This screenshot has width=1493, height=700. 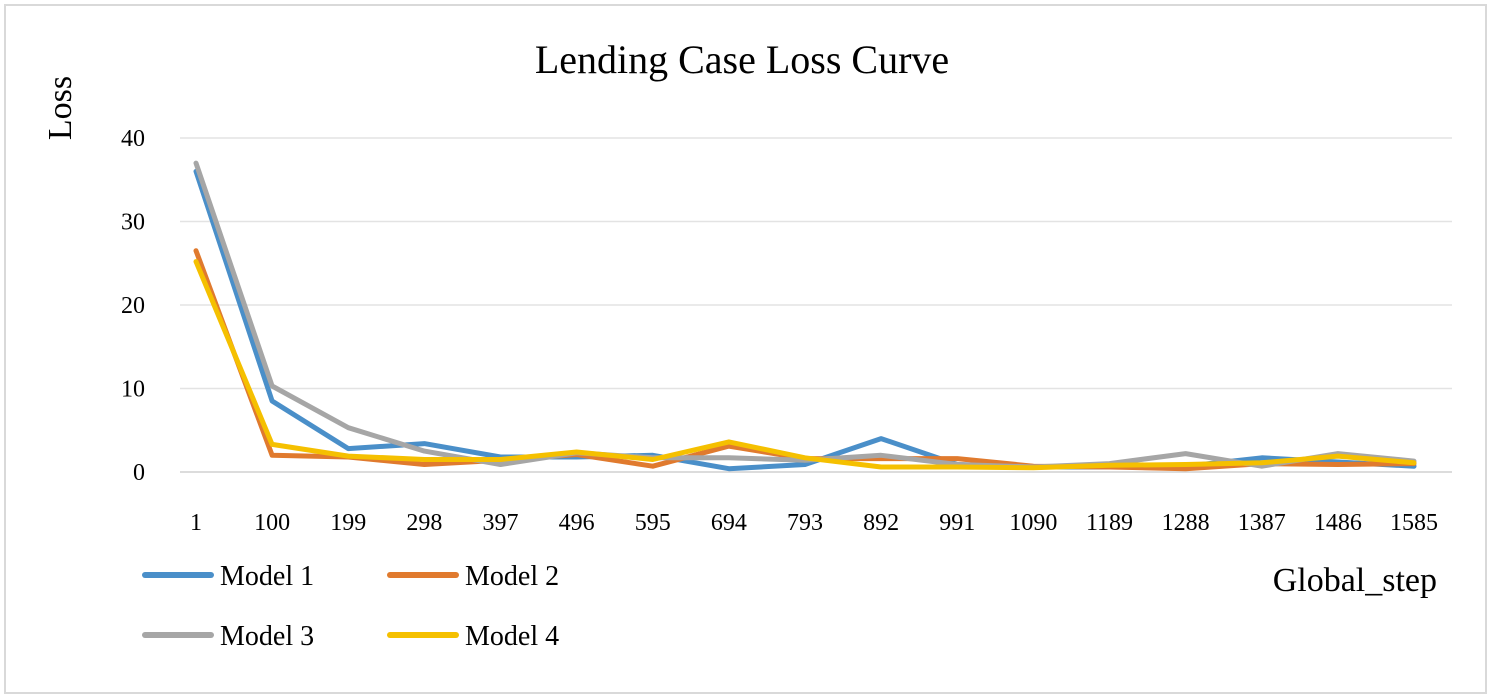 I want to click on x-tick-label: 397, so click(x=501, y=523).